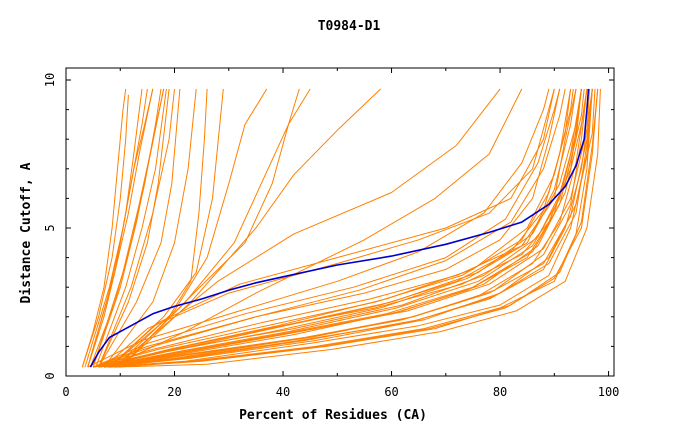 This screenshot has width=680, height=440. What do you see at coordinates (283, 392) in the screenshot?
I see `x-tick-label: 40` at bounding box center [283, 392].